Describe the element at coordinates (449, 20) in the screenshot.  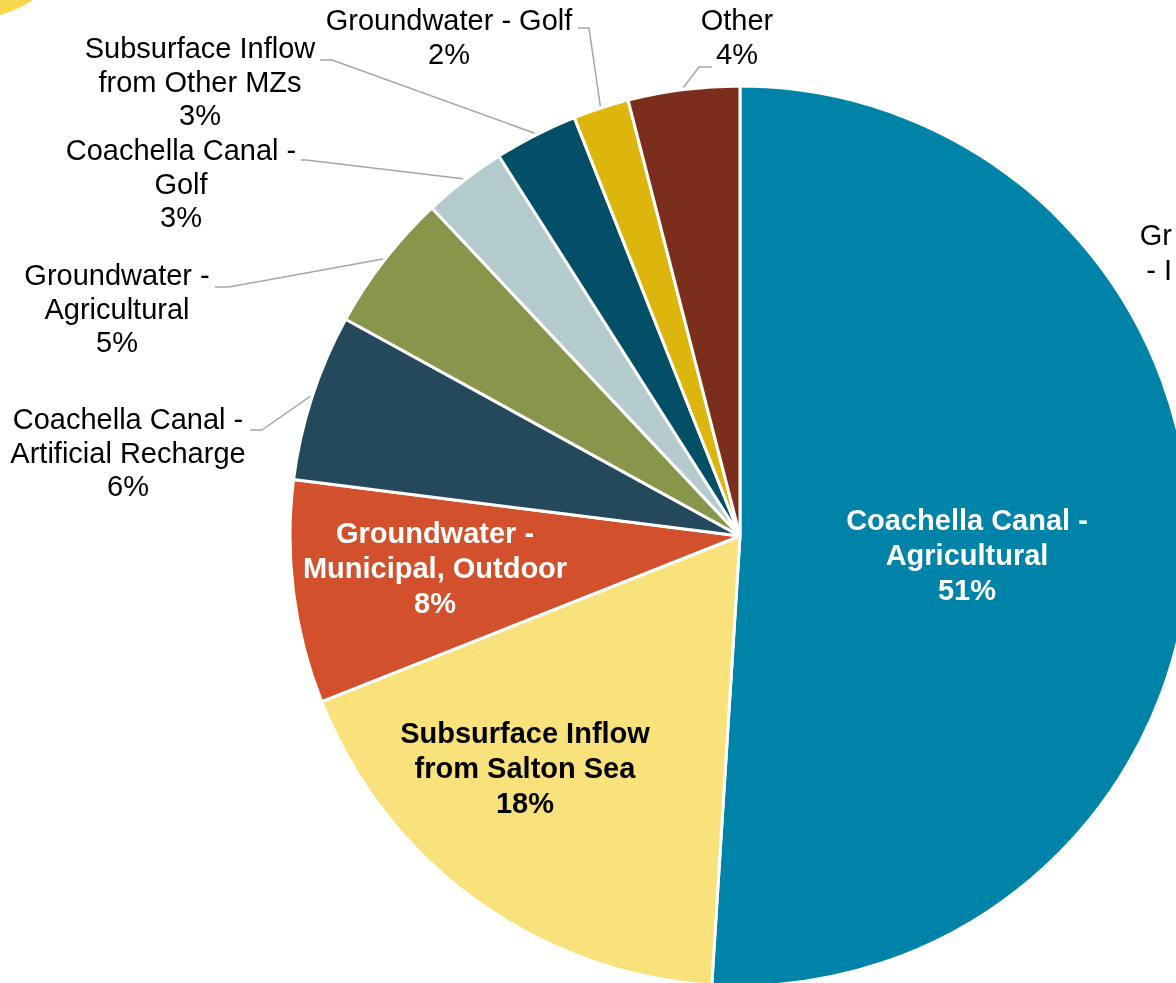
I see `slice-label: Groundwater - Golf` at that location.